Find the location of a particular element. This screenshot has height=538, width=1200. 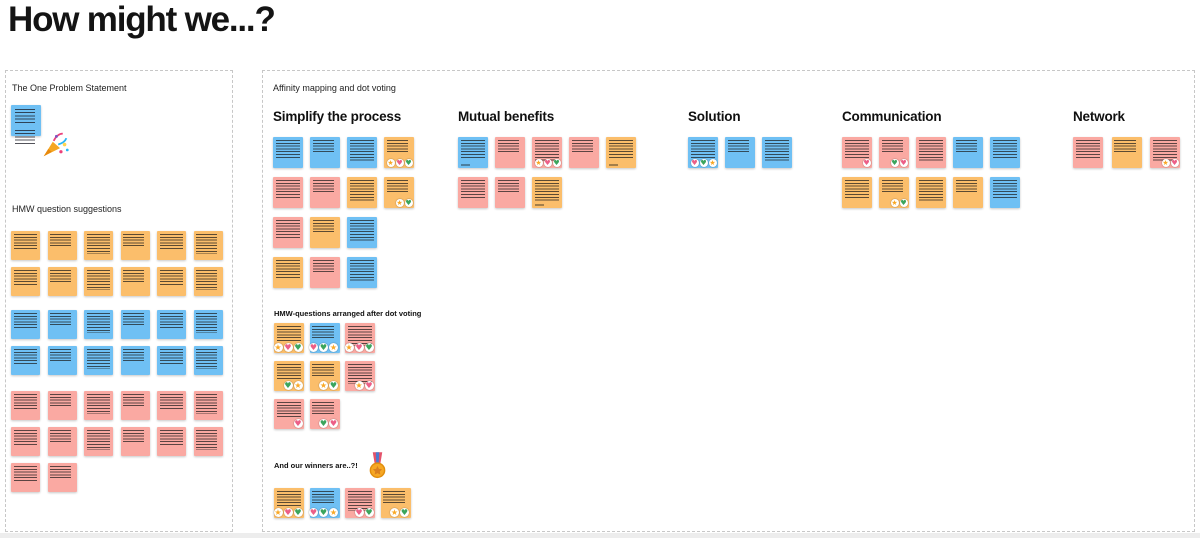

problem-statement-note is located at coordinates (40, 131).